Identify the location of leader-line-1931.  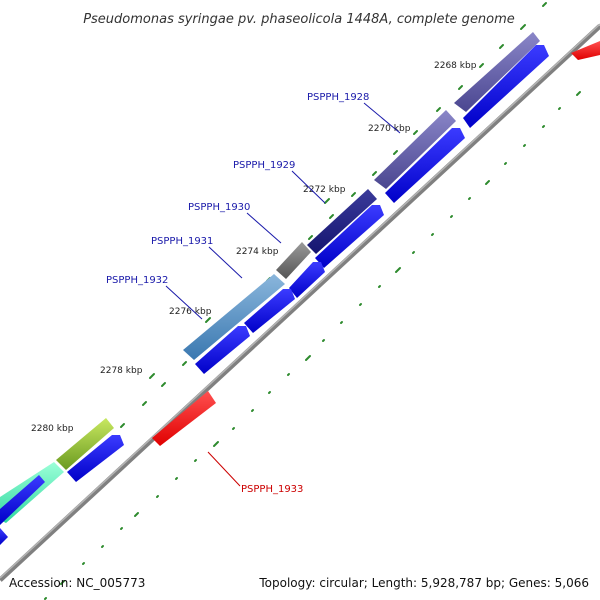
(225, 262).